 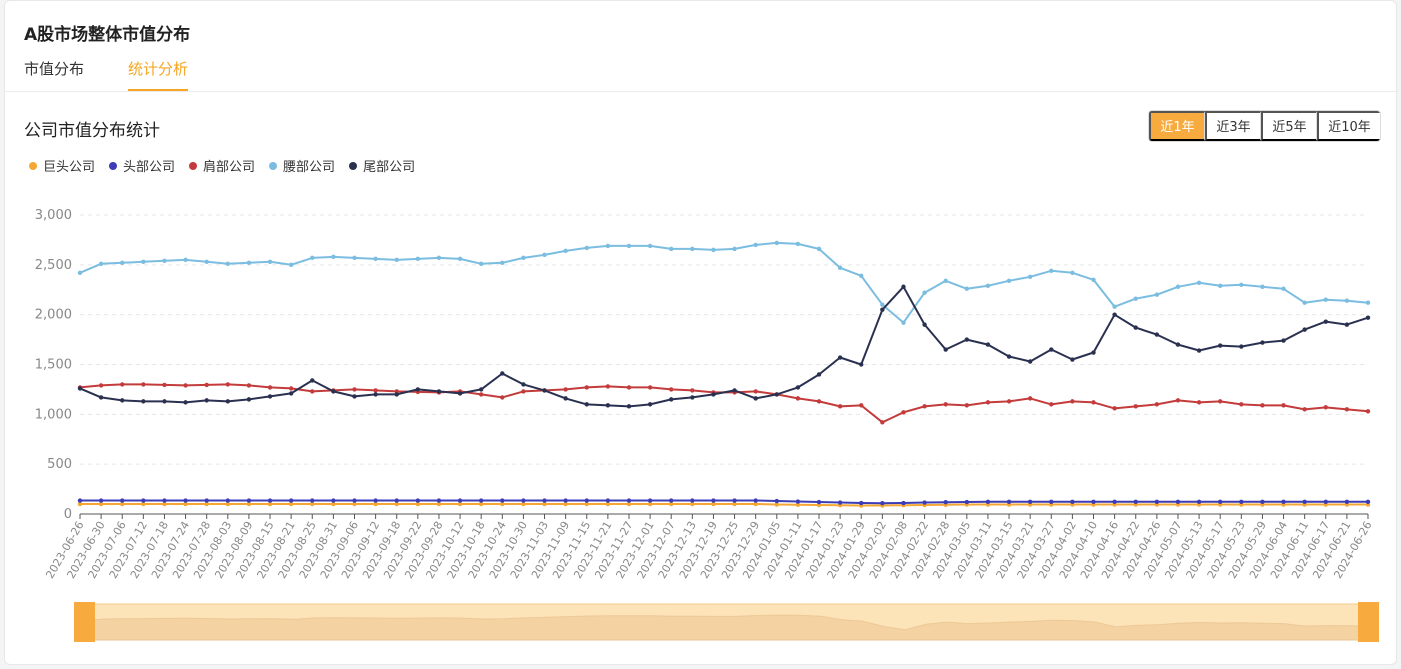 I want to click on range-3y-button: 近3年, so click(x=1233, y=126).